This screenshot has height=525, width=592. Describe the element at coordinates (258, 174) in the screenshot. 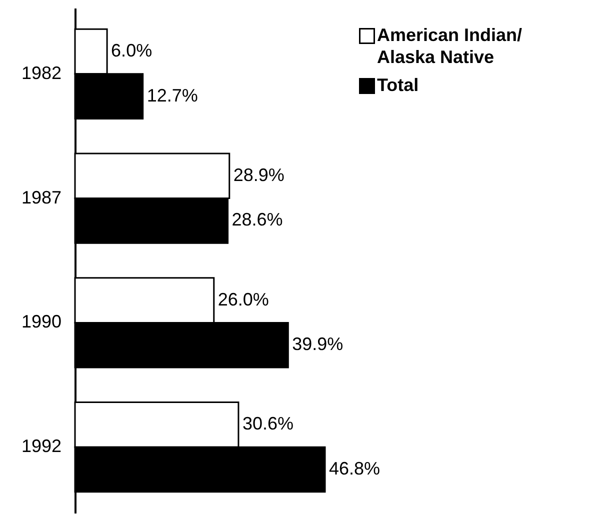

I see `data-label: 28.9%` at that location.